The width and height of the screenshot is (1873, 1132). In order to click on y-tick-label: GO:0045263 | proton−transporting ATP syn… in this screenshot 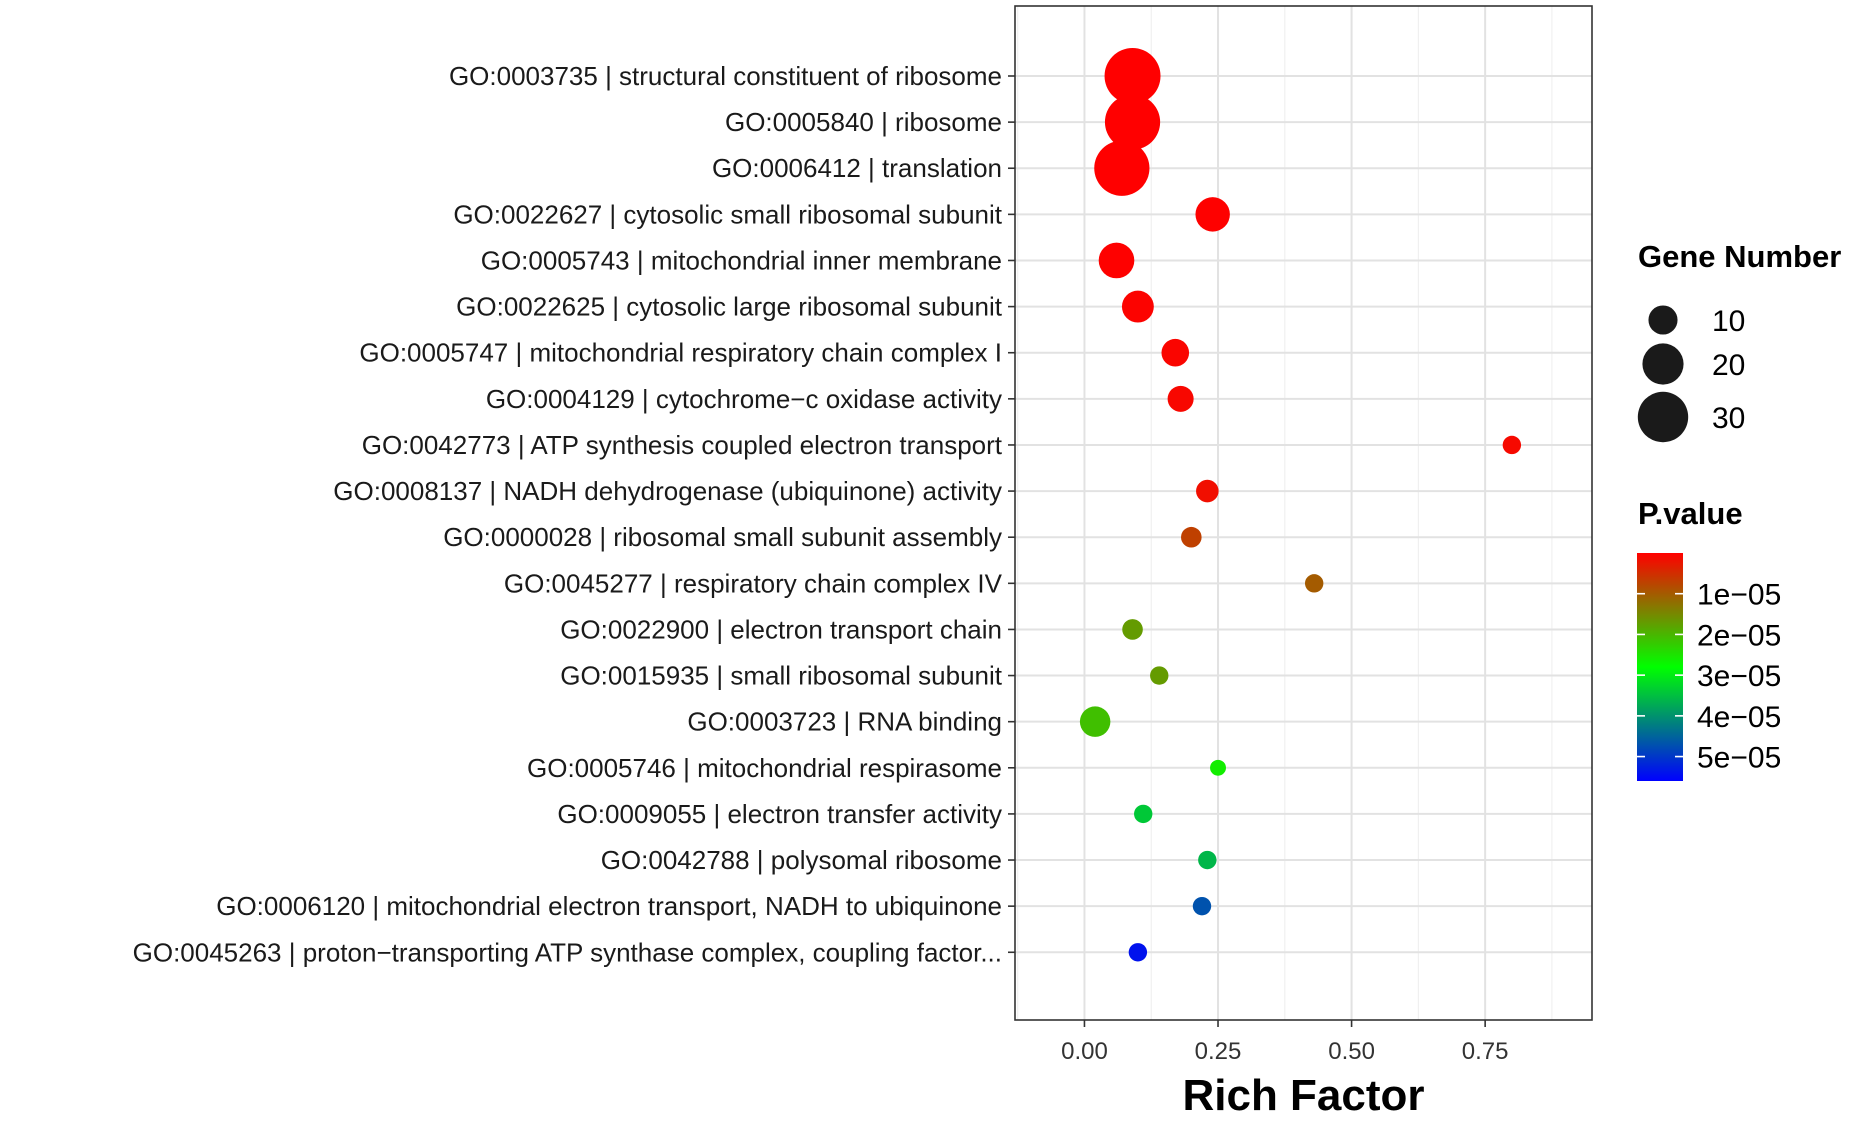, I will do `click(567, 952)`.